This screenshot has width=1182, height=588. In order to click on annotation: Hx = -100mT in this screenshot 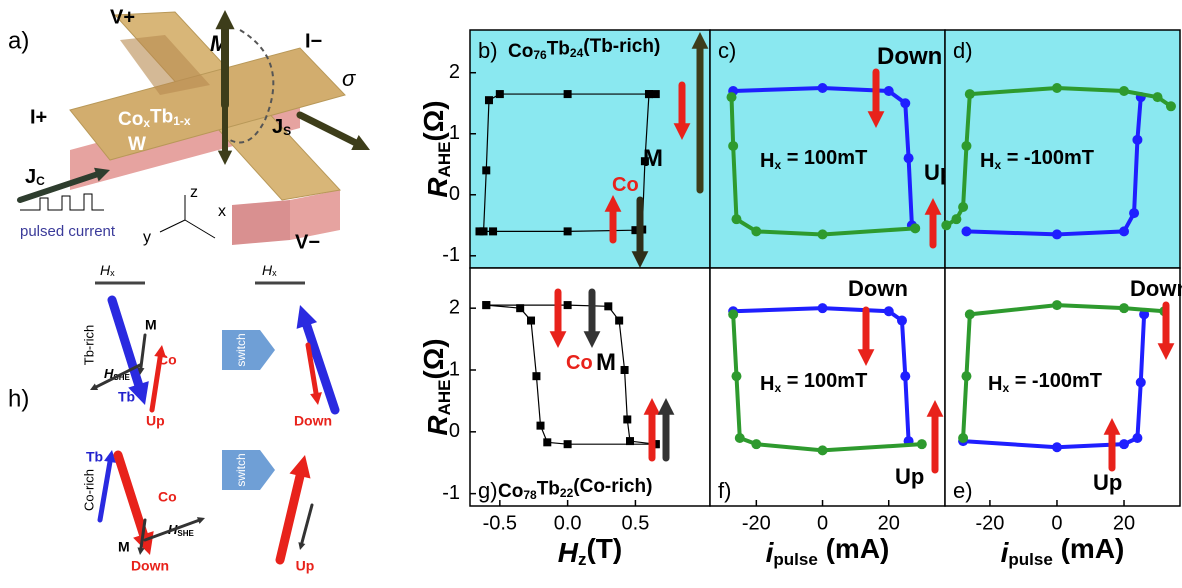, I will do `click(1045, 382)`.